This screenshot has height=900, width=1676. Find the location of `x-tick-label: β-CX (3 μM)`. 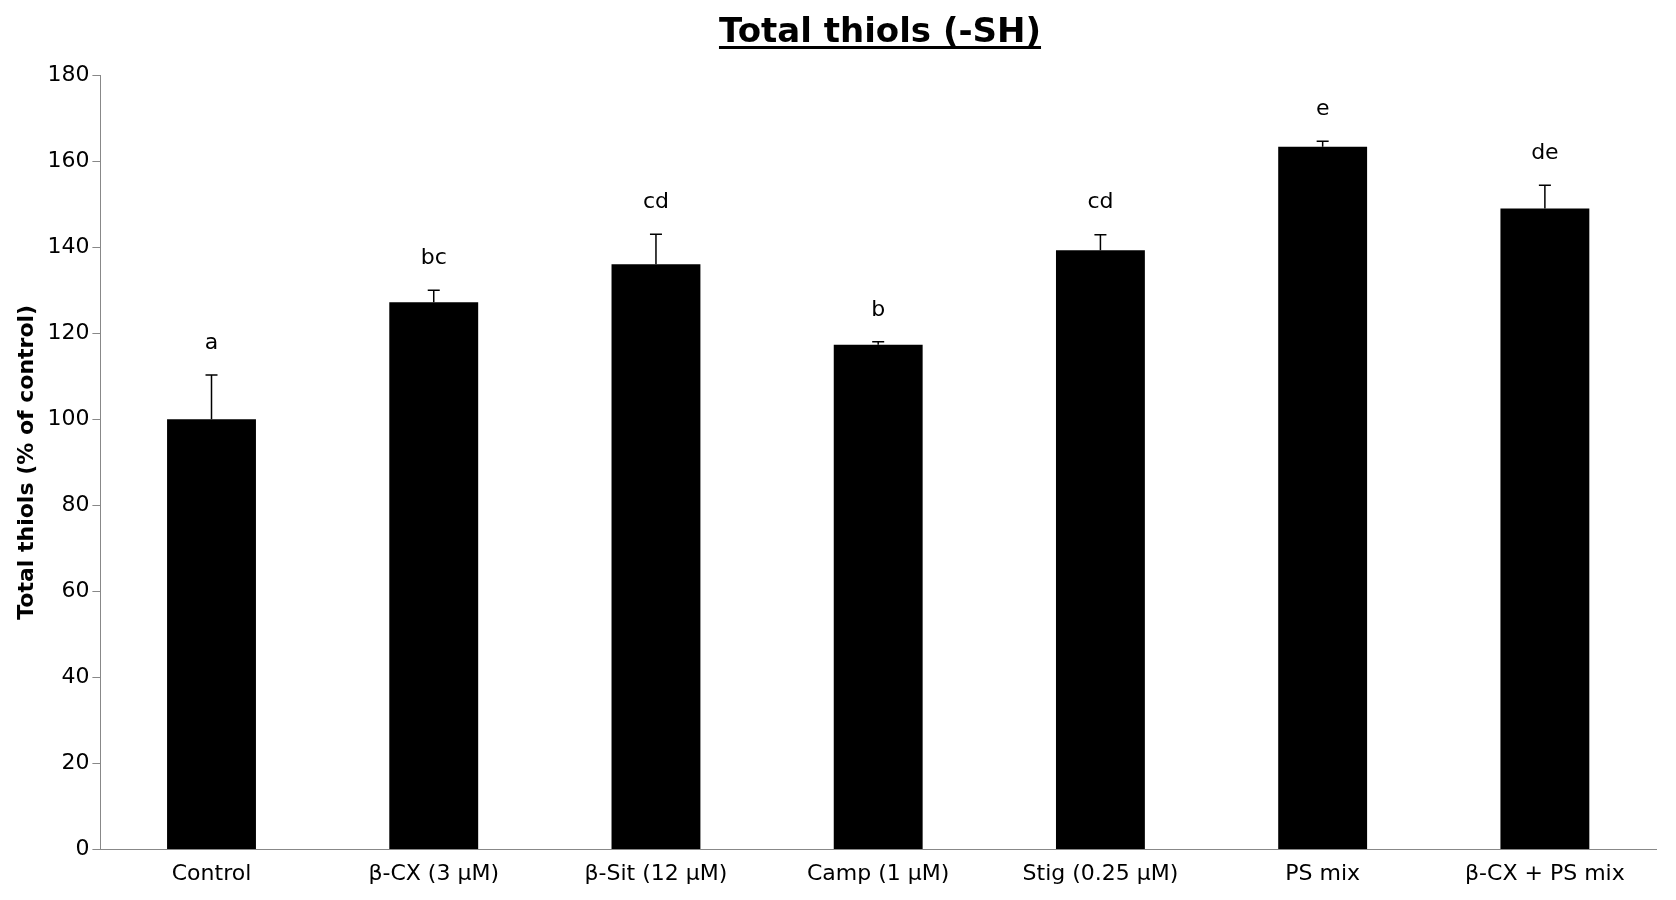

x-tick-label: β-CX (3 μM) is located at coordinates (434, 872).